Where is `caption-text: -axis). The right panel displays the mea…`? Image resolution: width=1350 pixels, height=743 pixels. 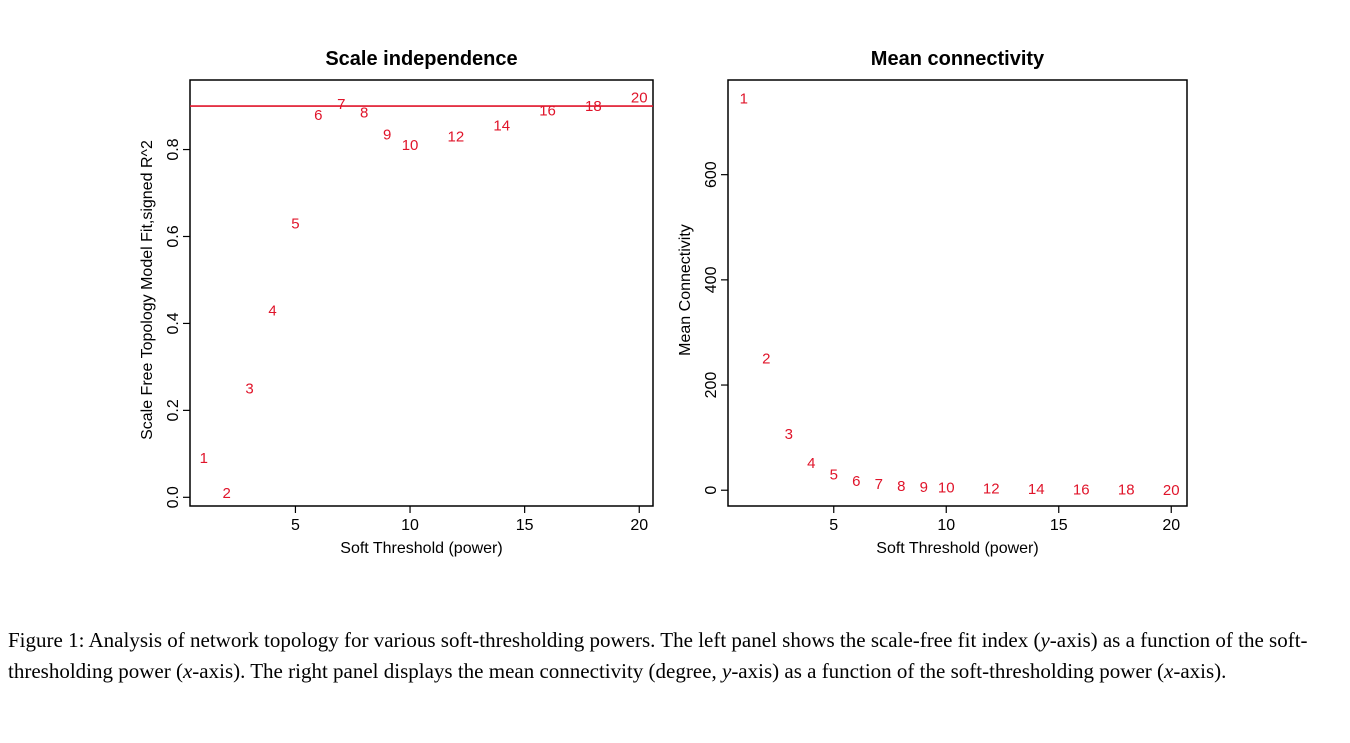
caption-text: -axis). The right panel displays the mea… is located at coordinates (457, 671).